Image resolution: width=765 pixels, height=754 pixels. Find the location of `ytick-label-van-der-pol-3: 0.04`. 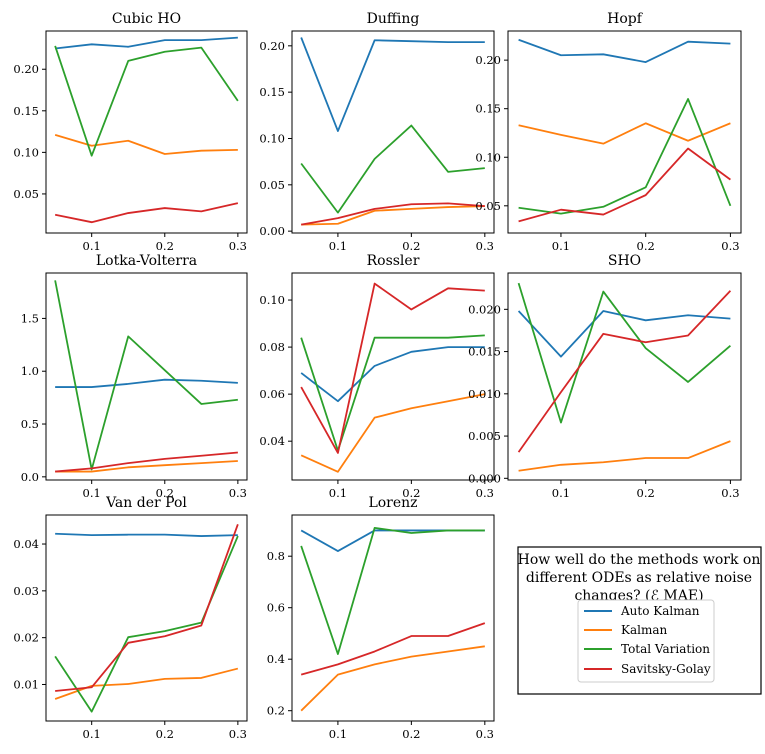

ytick-label-van-der-pol-3: 0.04 is located at coordinates (26, 544).